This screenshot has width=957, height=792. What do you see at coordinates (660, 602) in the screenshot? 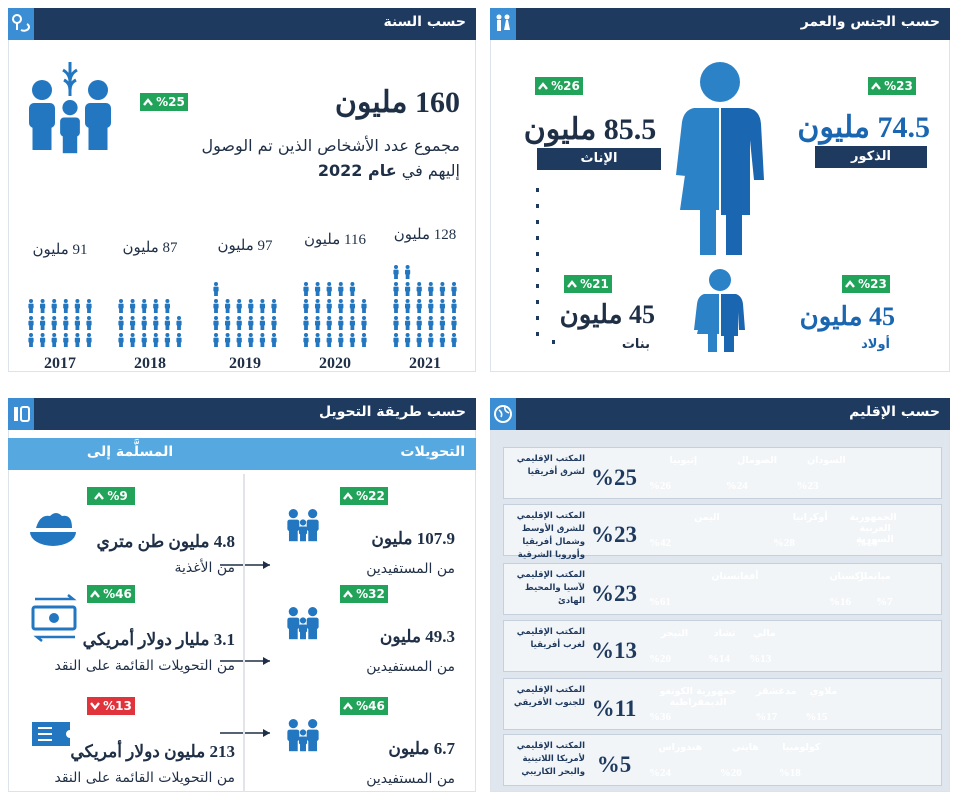
I see `country-share: %61` at bounding box center [660, 602].